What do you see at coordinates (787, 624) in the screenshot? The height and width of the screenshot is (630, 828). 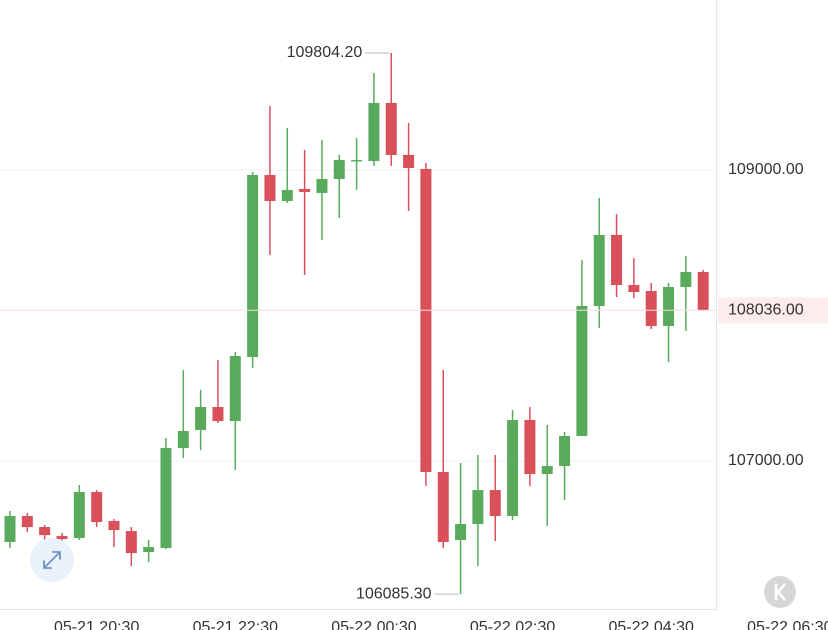 I see `x-tick-label: 05-22 06:30` at bounding box center [787, 624].